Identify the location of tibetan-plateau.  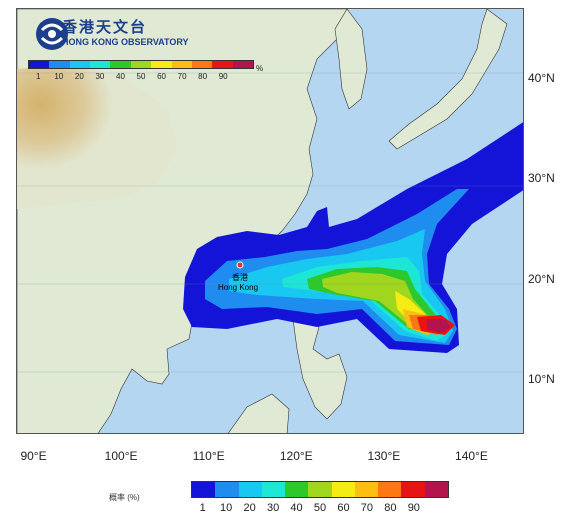
(97, 136).